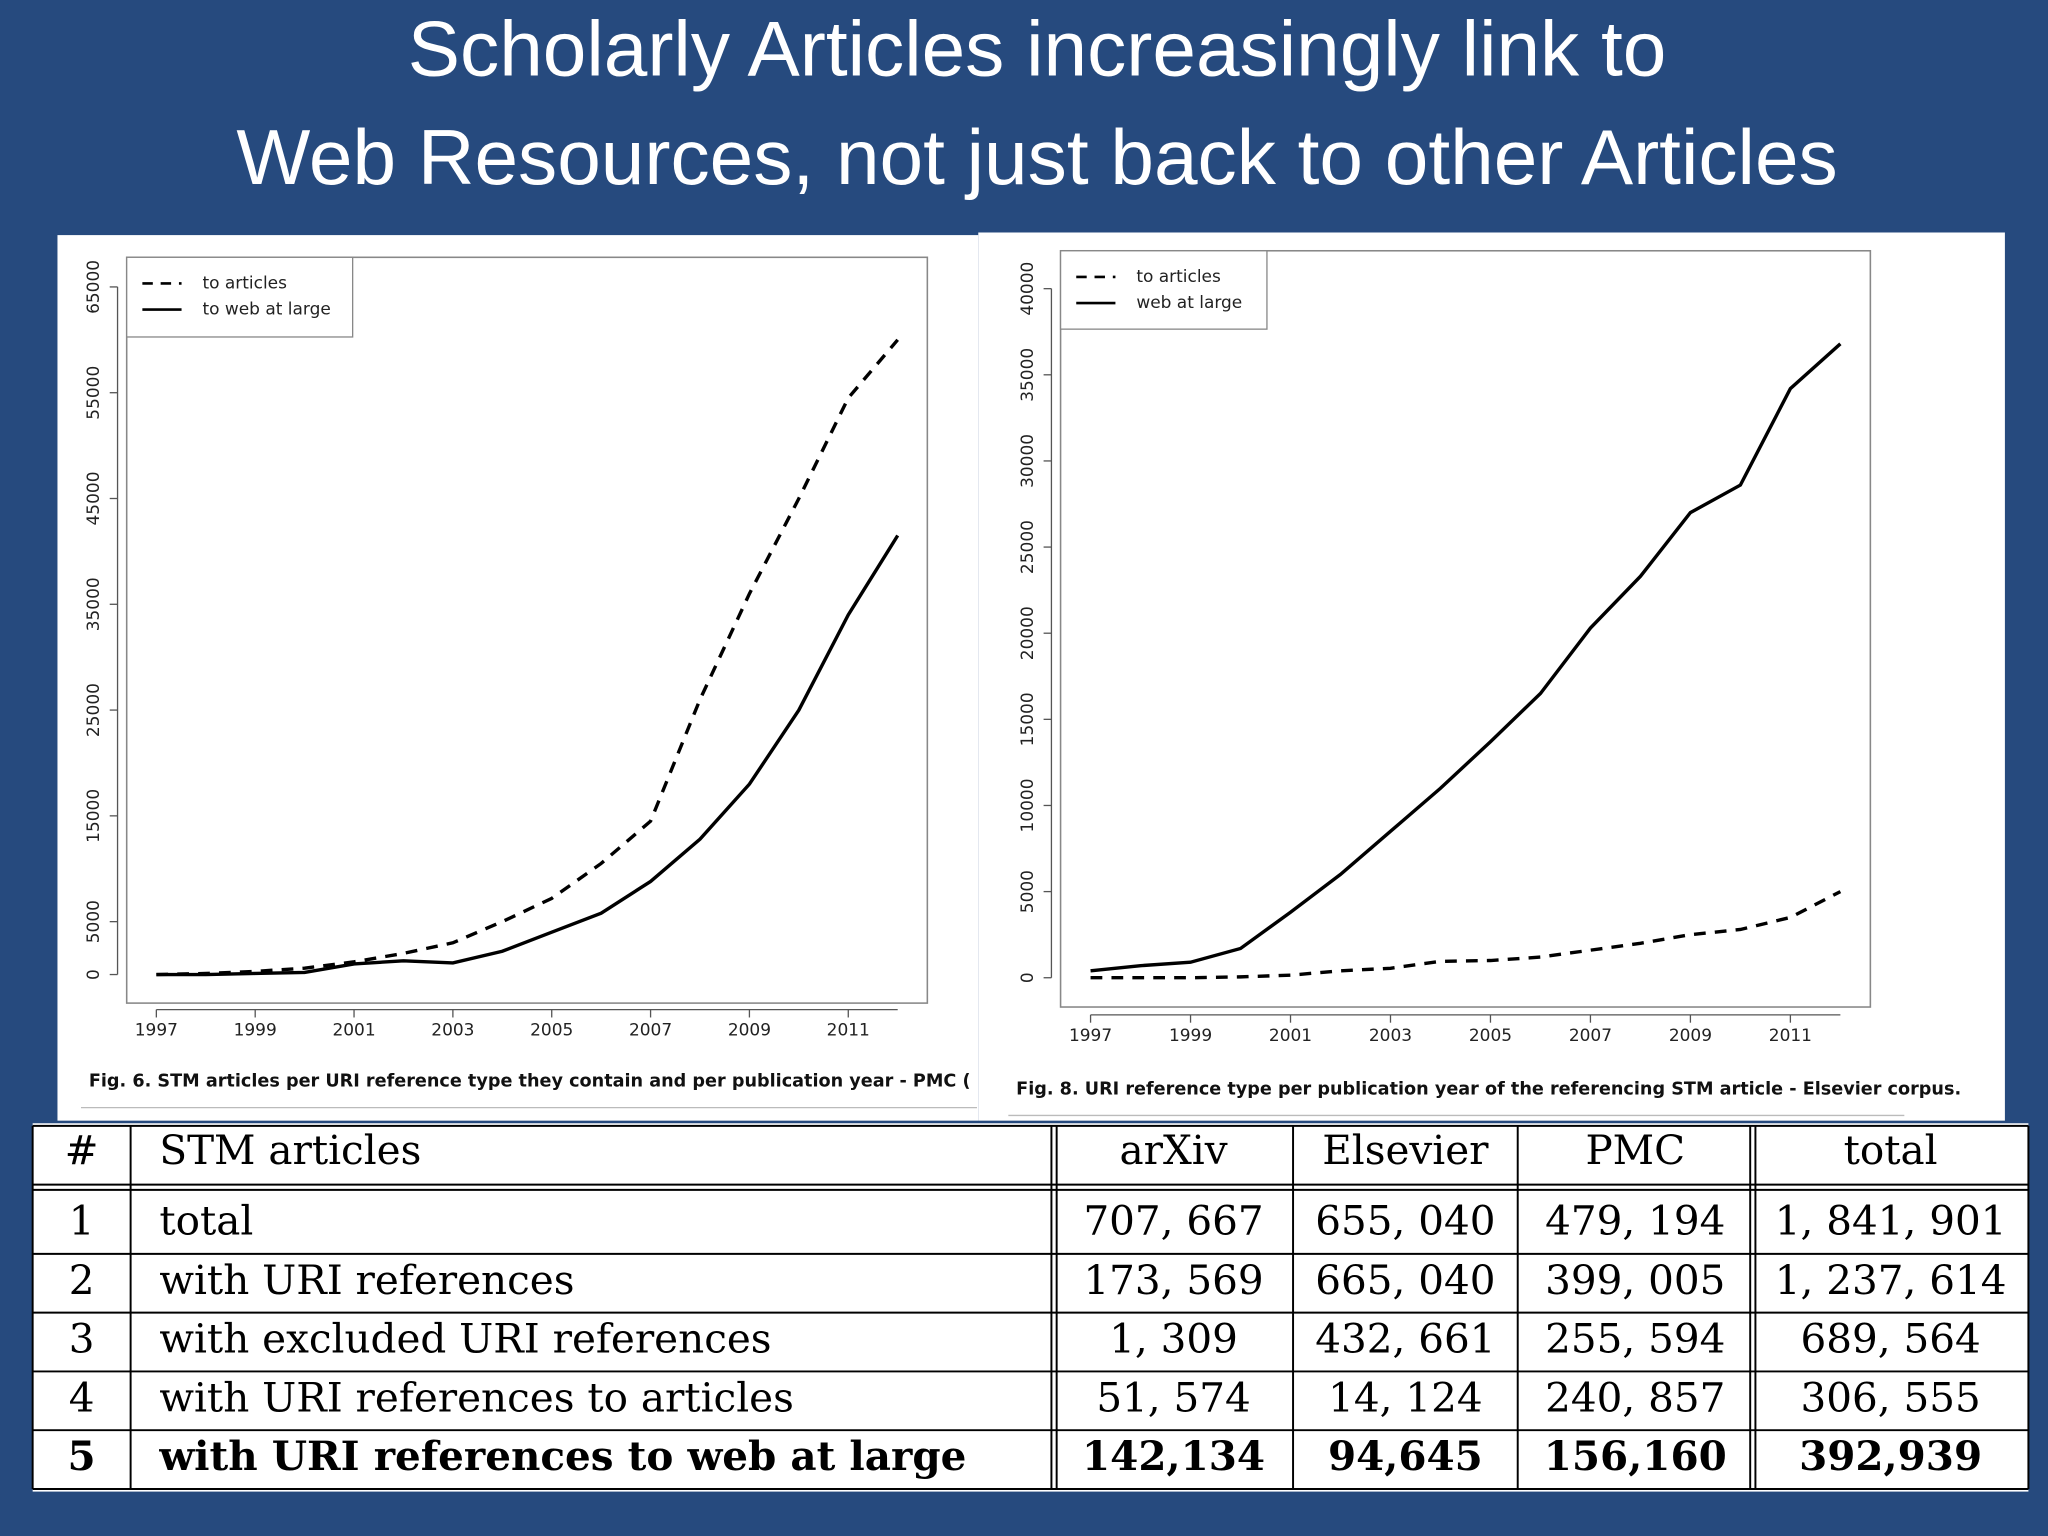 The width and height of the screenshot is (2048, 1536). Describe the element at coordinates (1028, 461) in the screenshot. I see `y-tick-label: 30000` at that location.